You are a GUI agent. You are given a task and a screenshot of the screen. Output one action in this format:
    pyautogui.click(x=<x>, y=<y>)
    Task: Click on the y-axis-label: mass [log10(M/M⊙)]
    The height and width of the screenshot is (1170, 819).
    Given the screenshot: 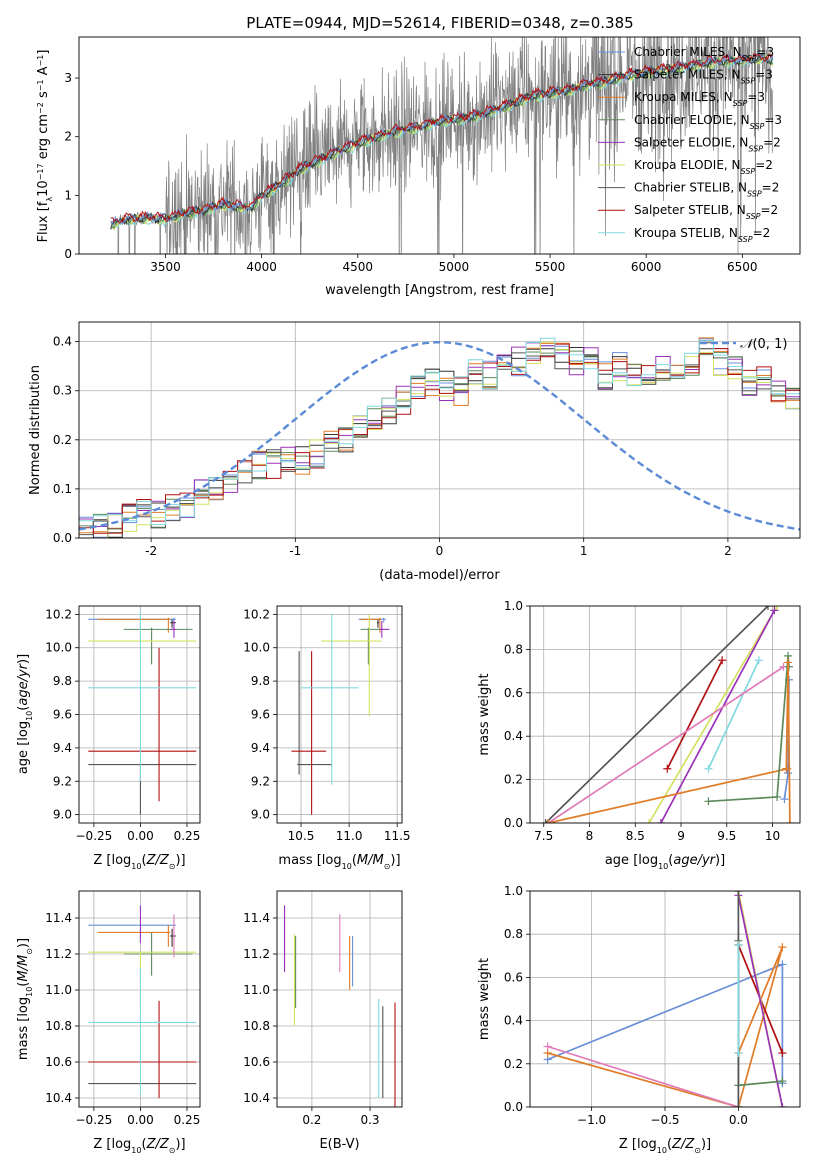 What is the action you would take?
    pyautogui.click(x=25, y=999)
    